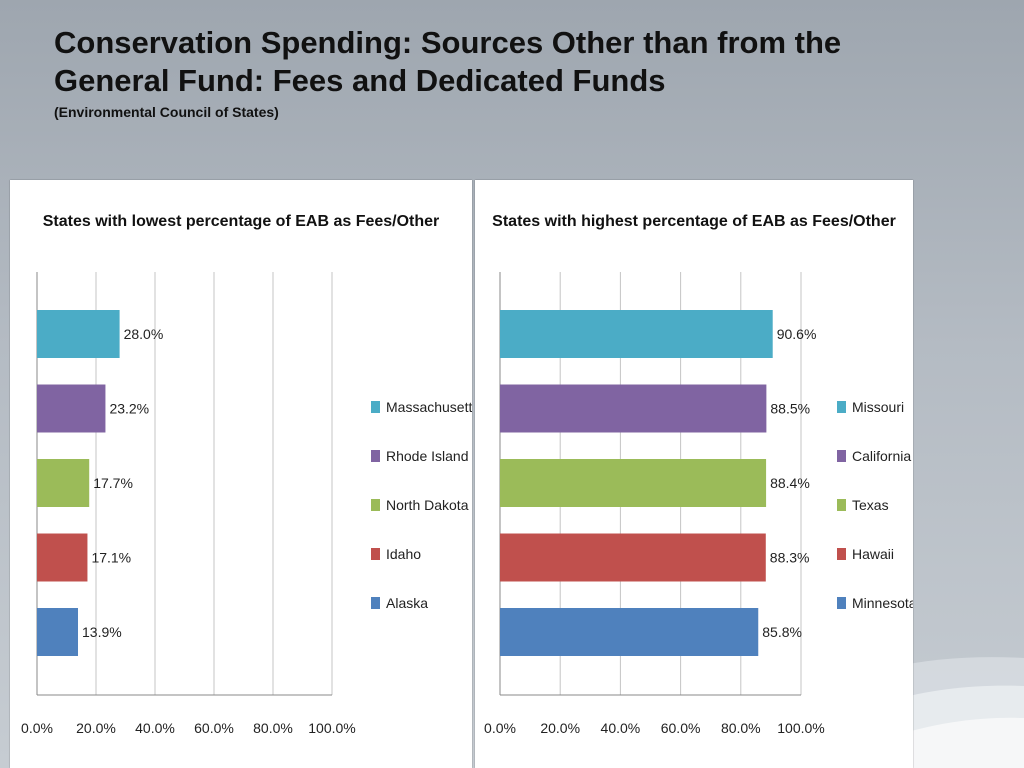 The width and height of the screenshot is (1024, 768). What do you see at coordinates (166, 112) in the screenshot?
I see `slide-subtitle: (Environmental Council of States)` at bounding box center [166, 112].